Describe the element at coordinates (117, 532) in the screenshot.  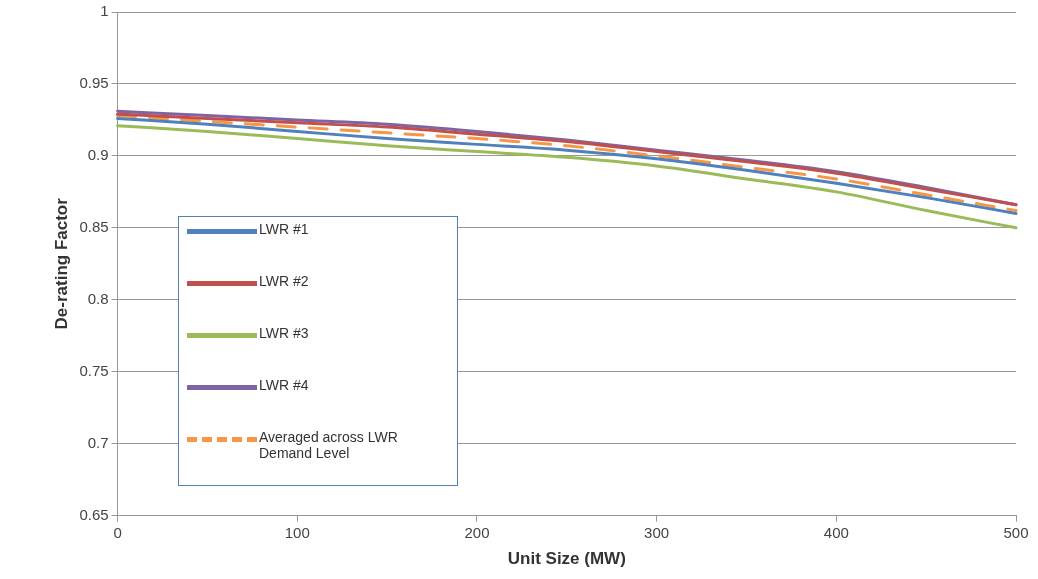
I see `x-tick-label: 0` at that location.